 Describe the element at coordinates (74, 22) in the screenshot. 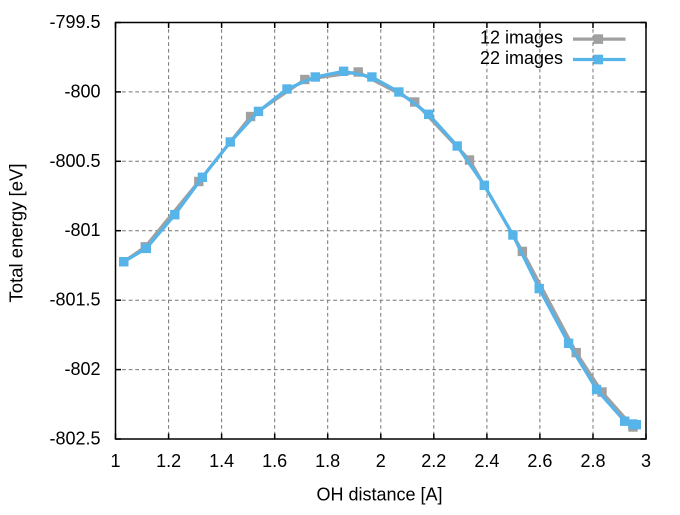

I see `svg-text: -799.5` at that location.